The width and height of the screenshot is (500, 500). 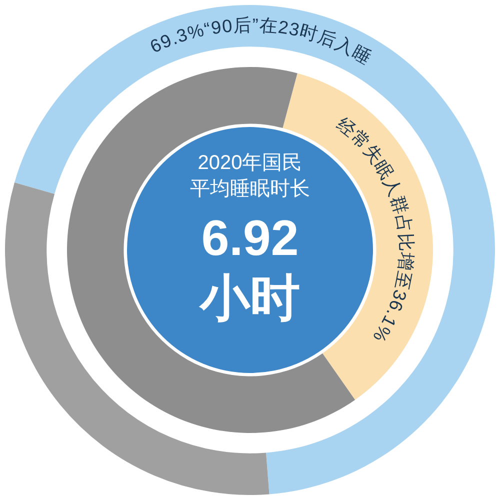 I want to click on text: 2020年国民平均睡眠时长, so click(x=250, y=176).